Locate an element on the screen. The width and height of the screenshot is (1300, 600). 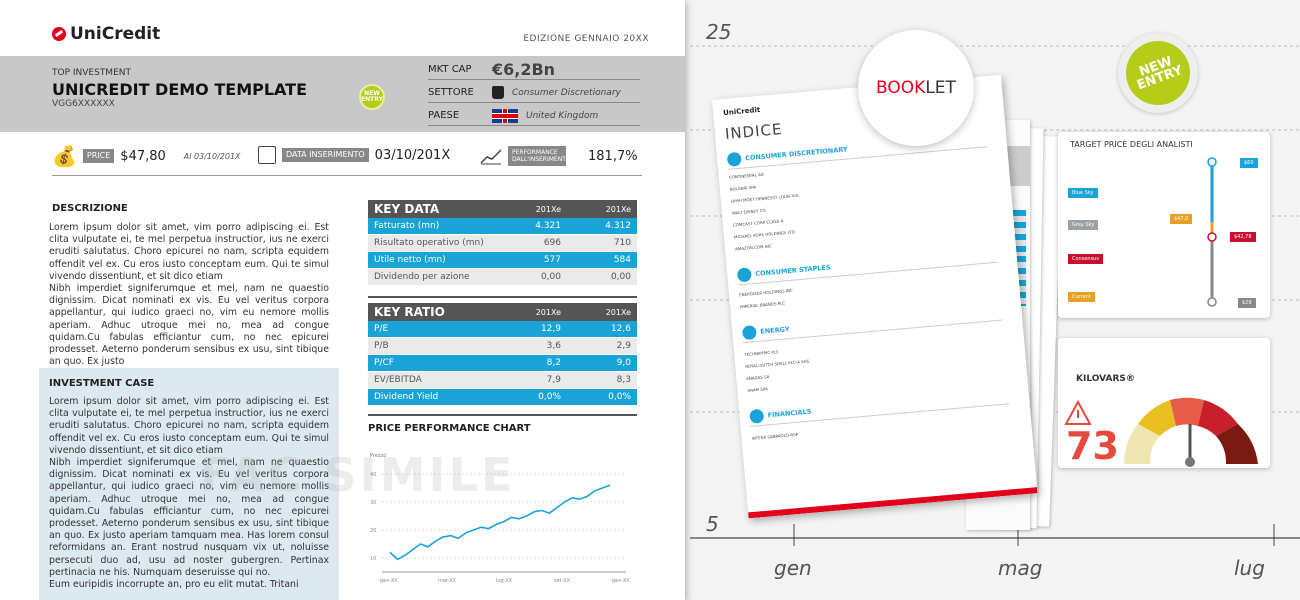
y-tick-label: 30 is located at coordinates (373, 503).